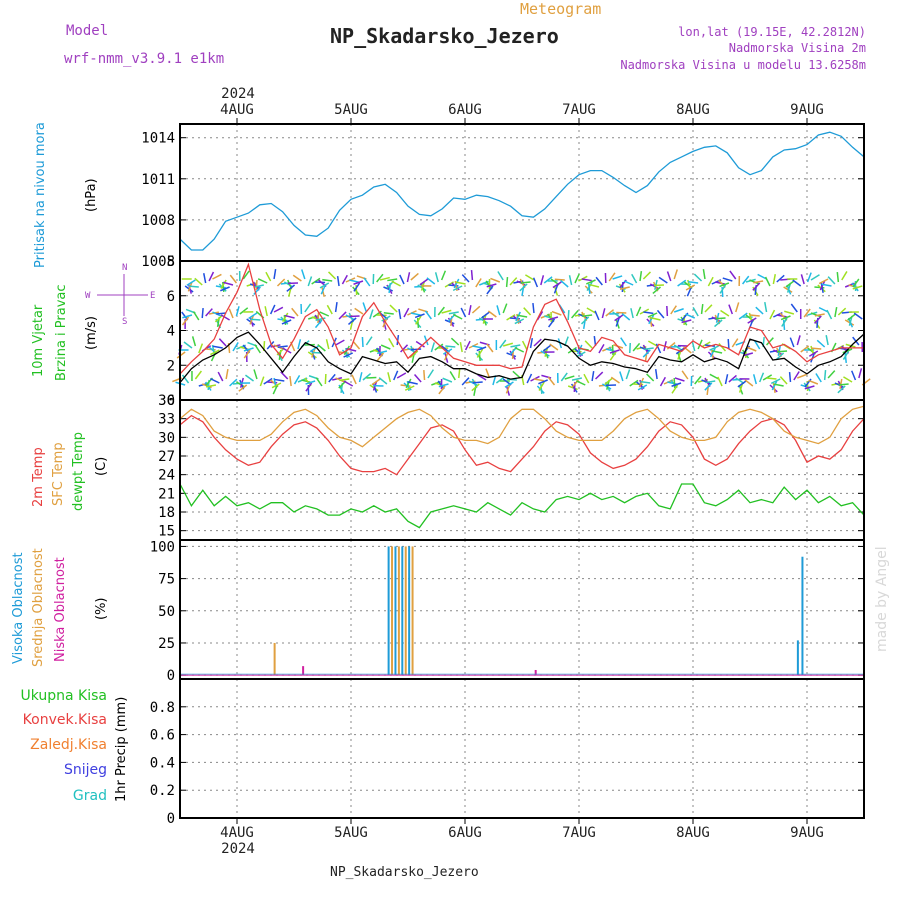 Image resolution: width=900 pixels, height=900 pixels. Describe the element at coordinates (101, 609) in the screenshot. I see `cloud-unit: (%)` at that location.